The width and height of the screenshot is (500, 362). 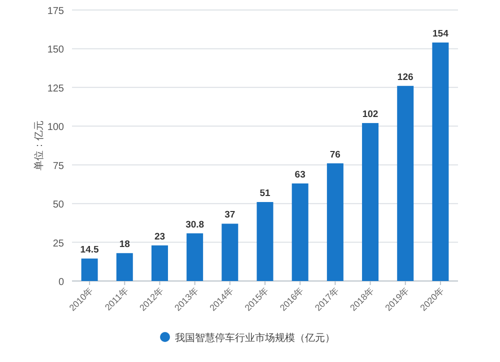 What do you see at coordinates (370, 114) in the screenshot?
I see `data-label: 102` at bounding box center [370, 114].